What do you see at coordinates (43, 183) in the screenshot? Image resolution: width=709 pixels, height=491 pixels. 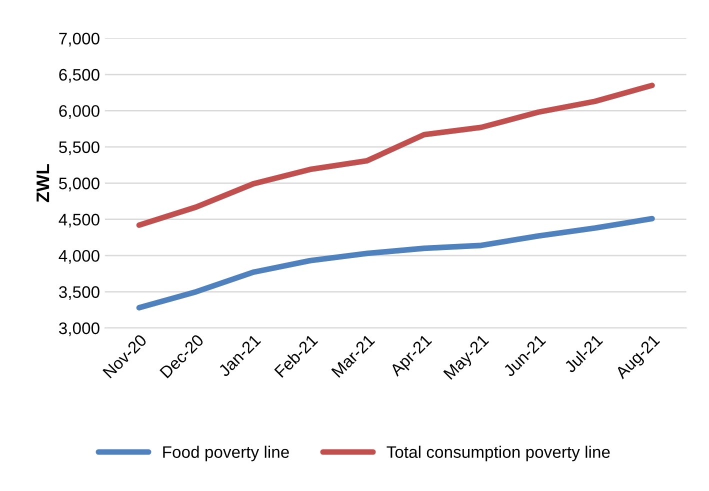 I see `y-axis-title: ZWL` at bounding box center [43, 183].